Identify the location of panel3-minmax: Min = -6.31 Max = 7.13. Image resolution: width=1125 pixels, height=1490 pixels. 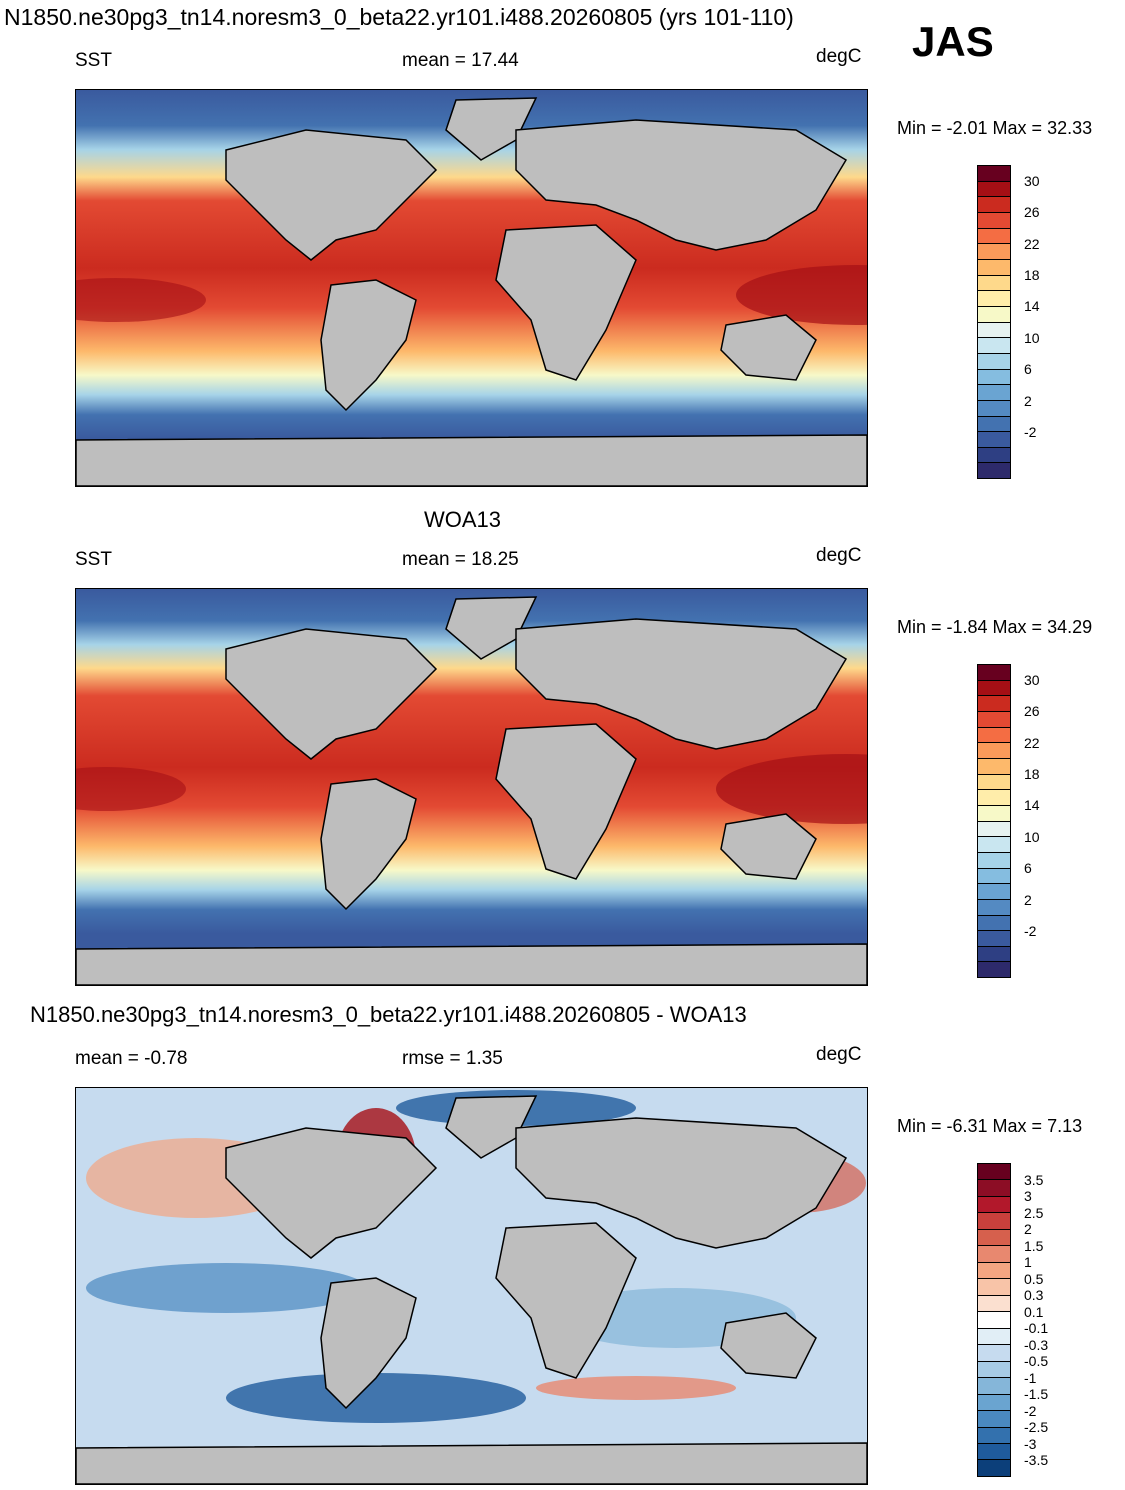
(989, 1126).